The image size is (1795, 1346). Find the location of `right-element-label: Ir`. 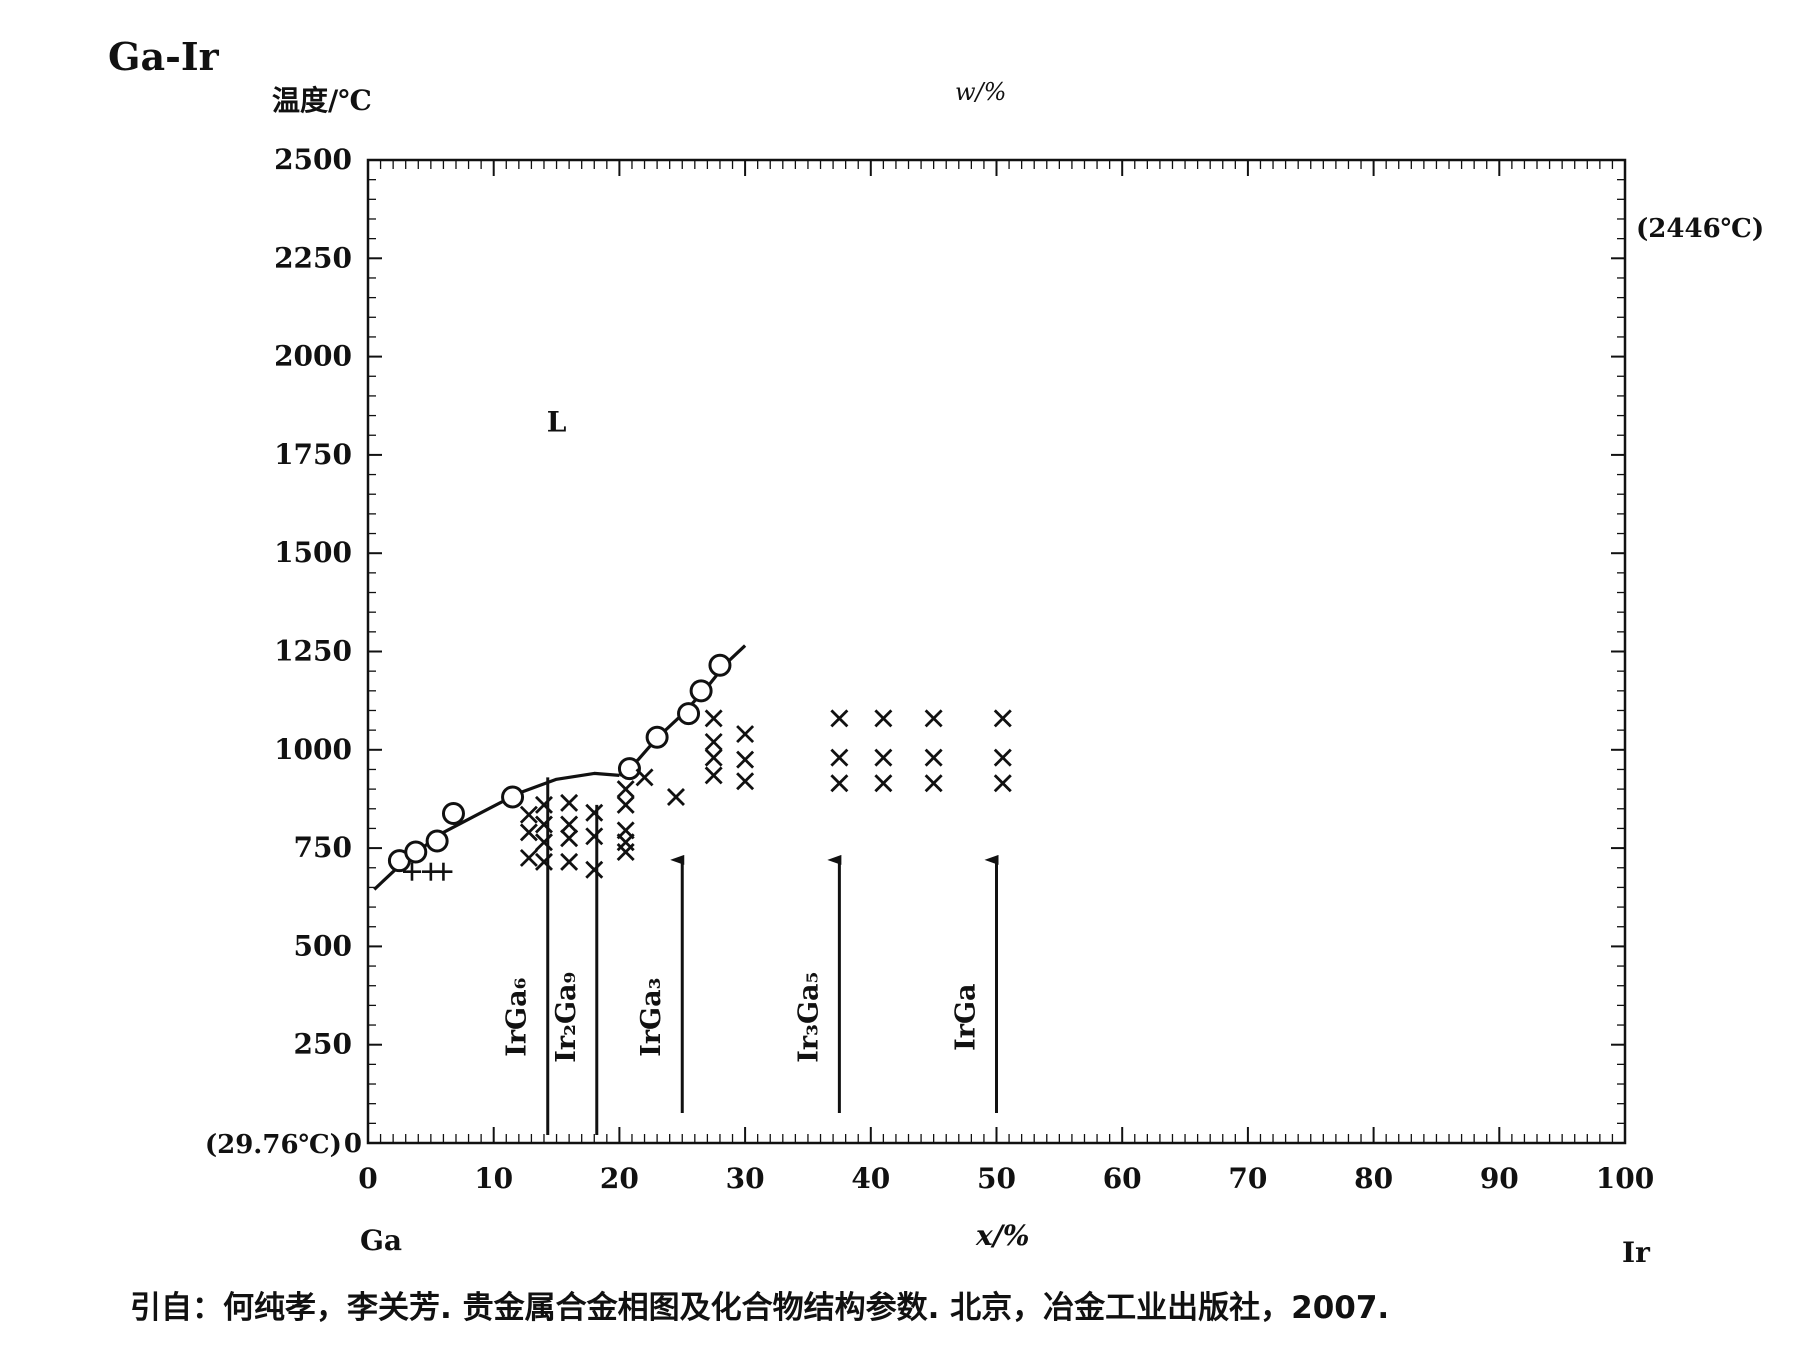

right-element-label: Ir is located at coordinates (1636, 1252).